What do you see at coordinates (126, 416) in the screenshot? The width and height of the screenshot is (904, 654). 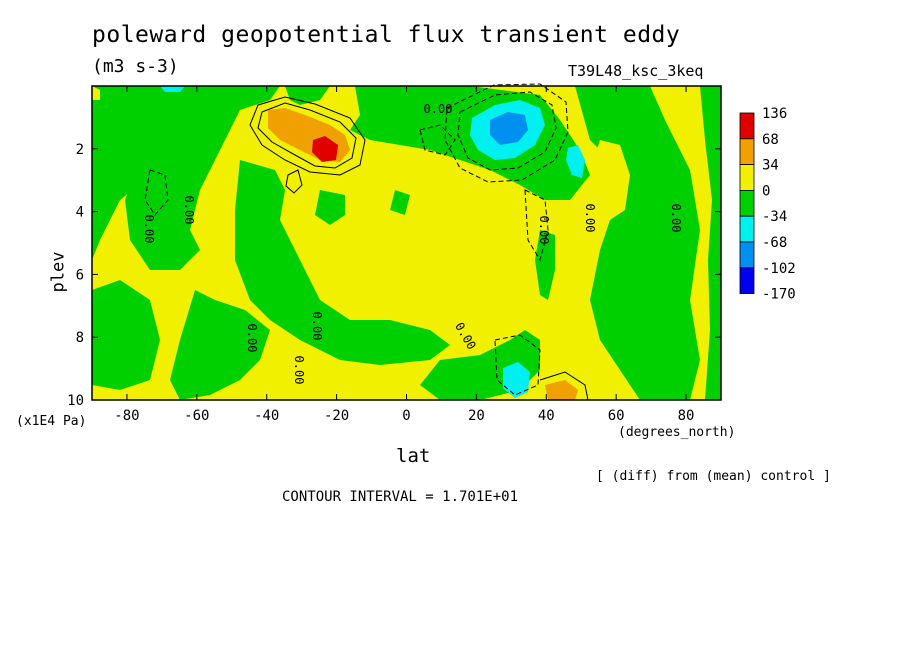 I see `x-tick-label: -80` at bounding box center [126, 416].